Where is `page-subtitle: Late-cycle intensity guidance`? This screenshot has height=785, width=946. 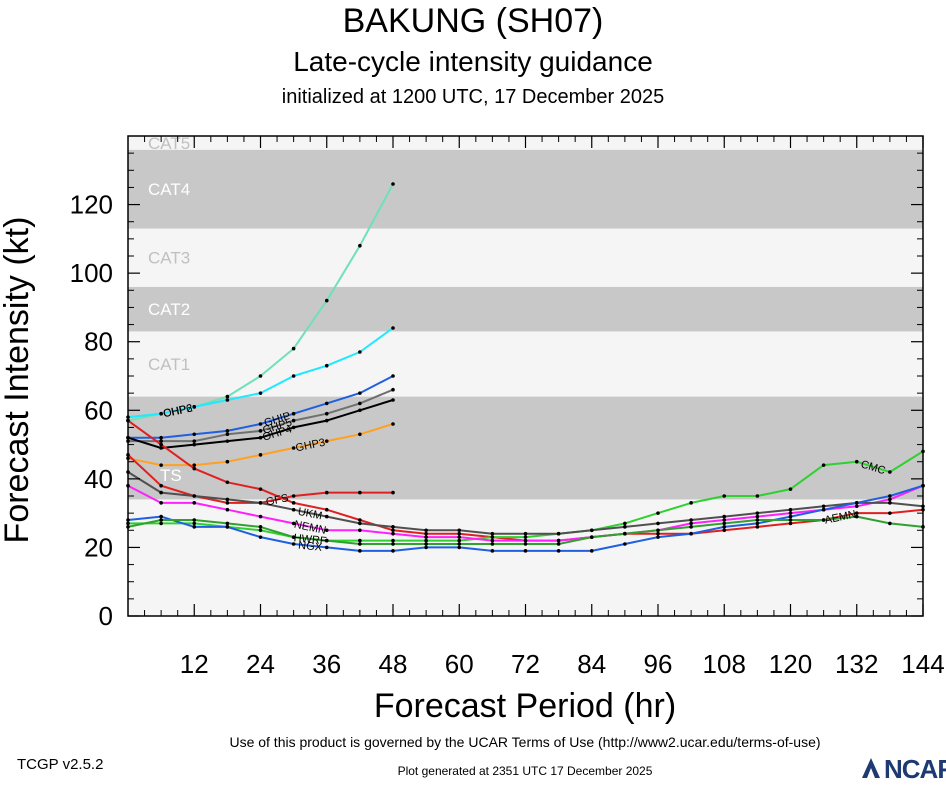 page-subtitle: Late-cycle intensity guidance is located at coordinates (473, 61).